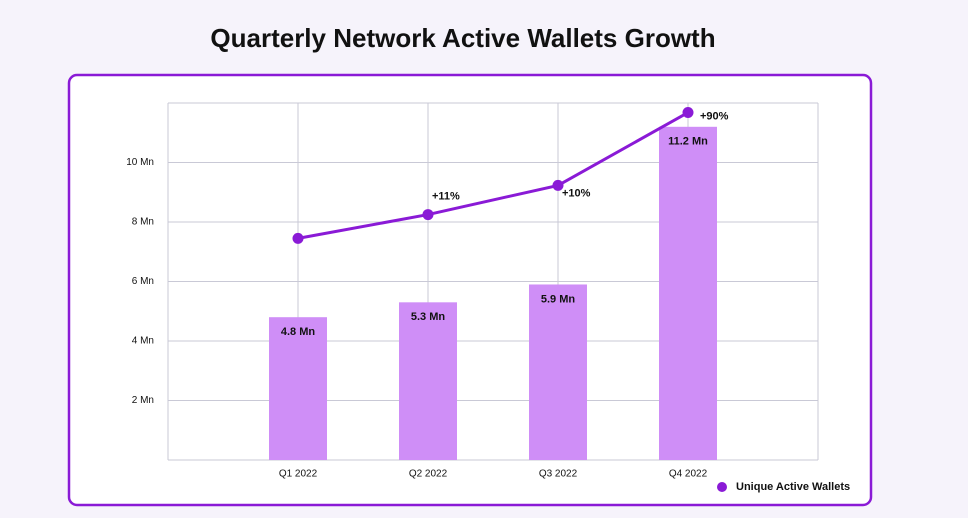 Image resolution: width=968 pixels, height=518 pixels. What do you see at coordinates (446, 196) in the screenshot?
I see `growth-label: +11%` at bounding box center [446, 196].